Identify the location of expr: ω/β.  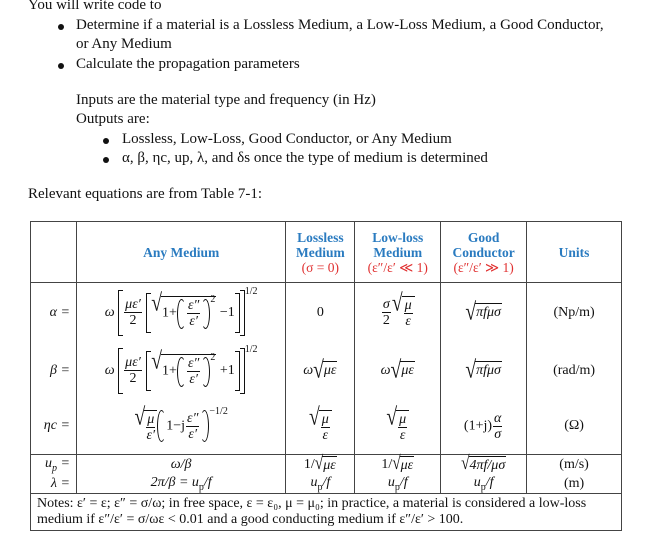
(181, 464).